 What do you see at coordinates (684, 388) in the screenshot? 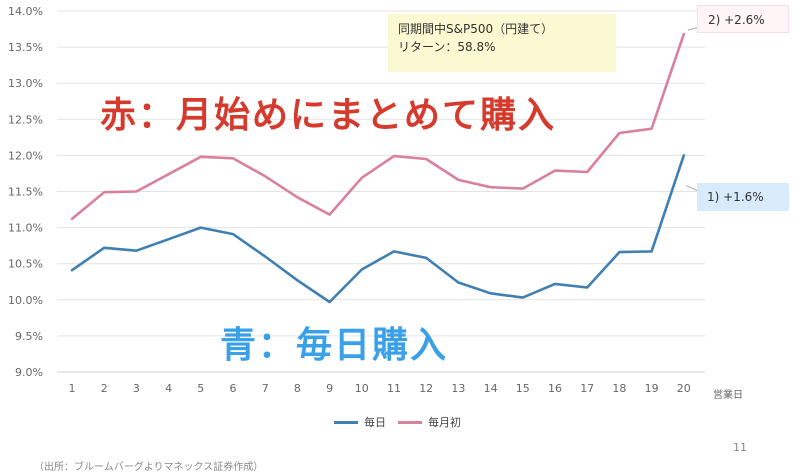
I see `x-tick-label: 20` at bounding box center [684, 388].